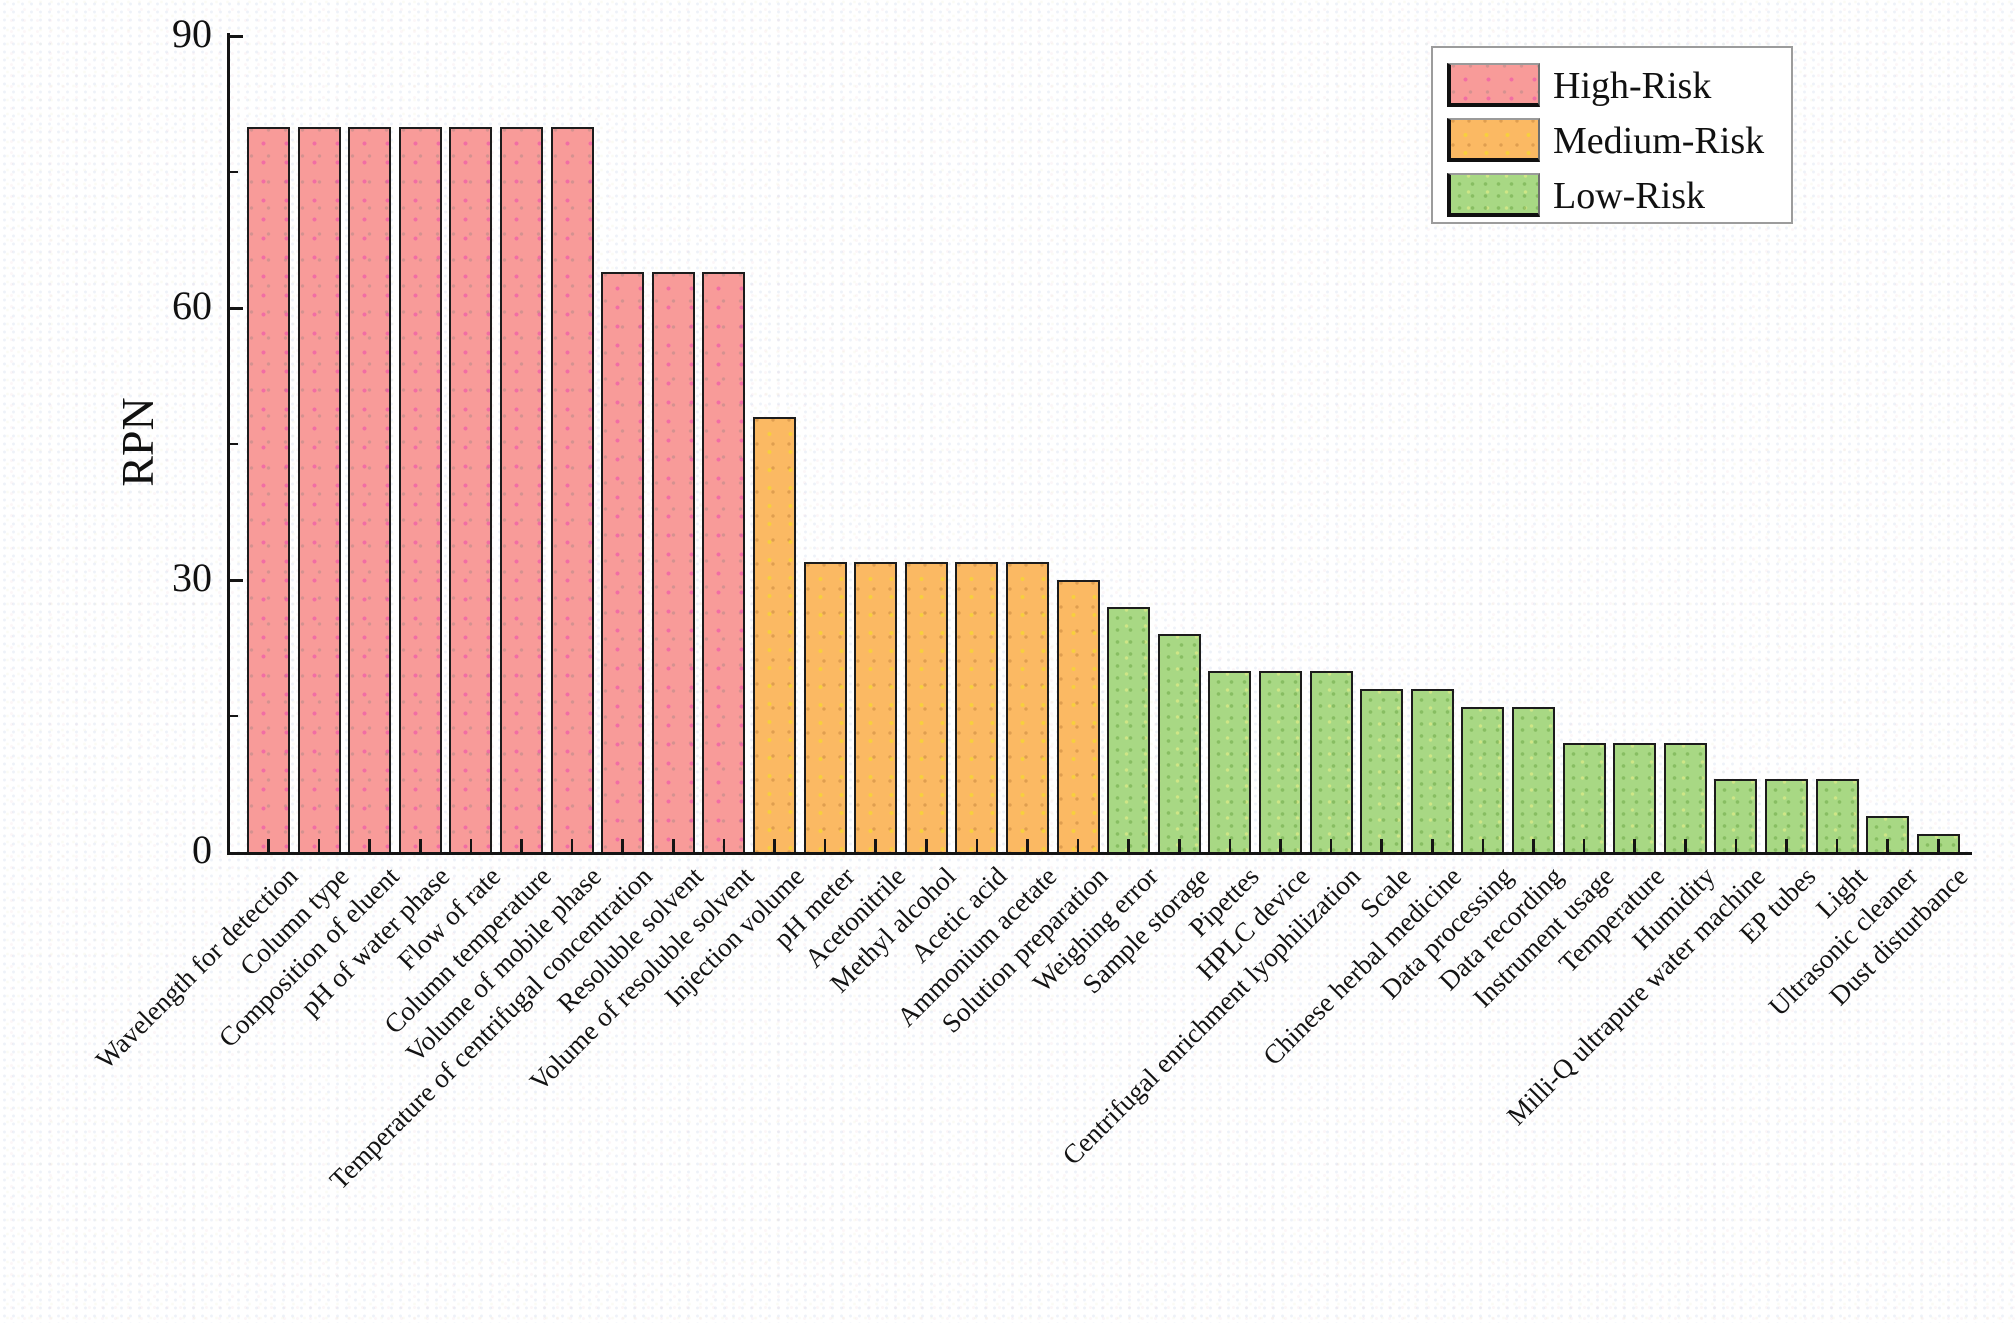 This screenshot has width=2016, height=1323. I want to click on y-tick-label: 90, so click(192, 33).